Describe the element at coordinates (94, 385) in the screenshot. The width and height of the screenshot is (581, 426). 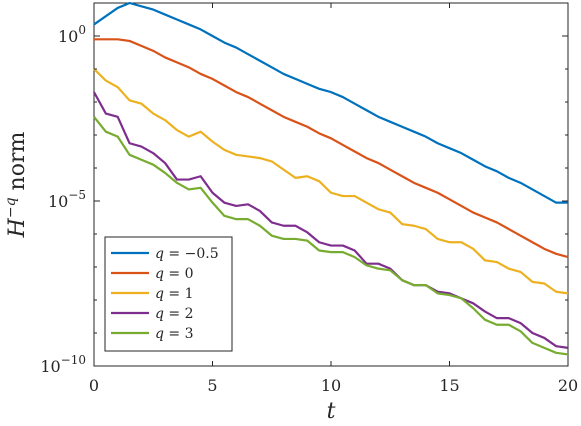
I see `x-tick-label: 0` at that location.